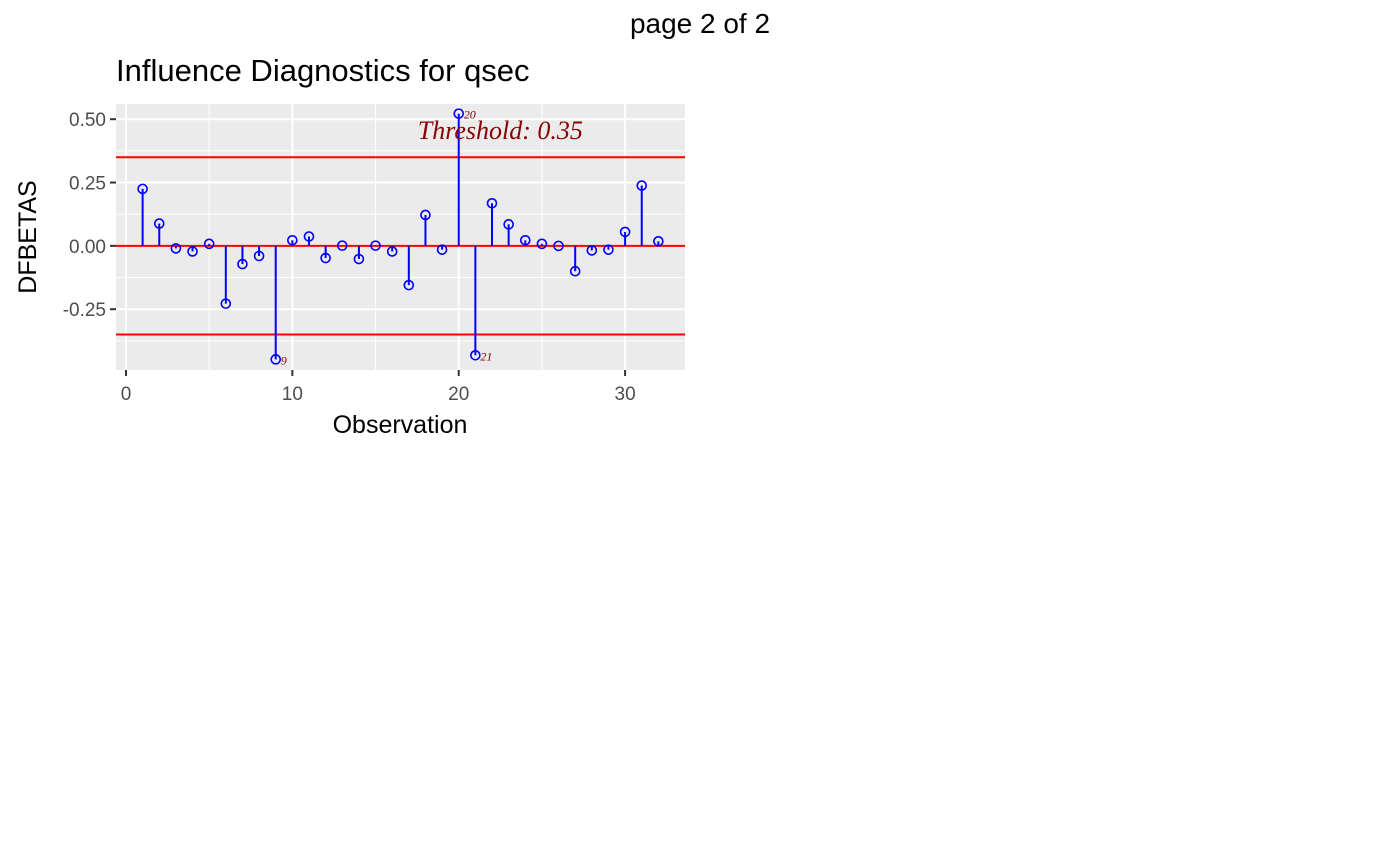  I want to click on stems, so click(400, 236).